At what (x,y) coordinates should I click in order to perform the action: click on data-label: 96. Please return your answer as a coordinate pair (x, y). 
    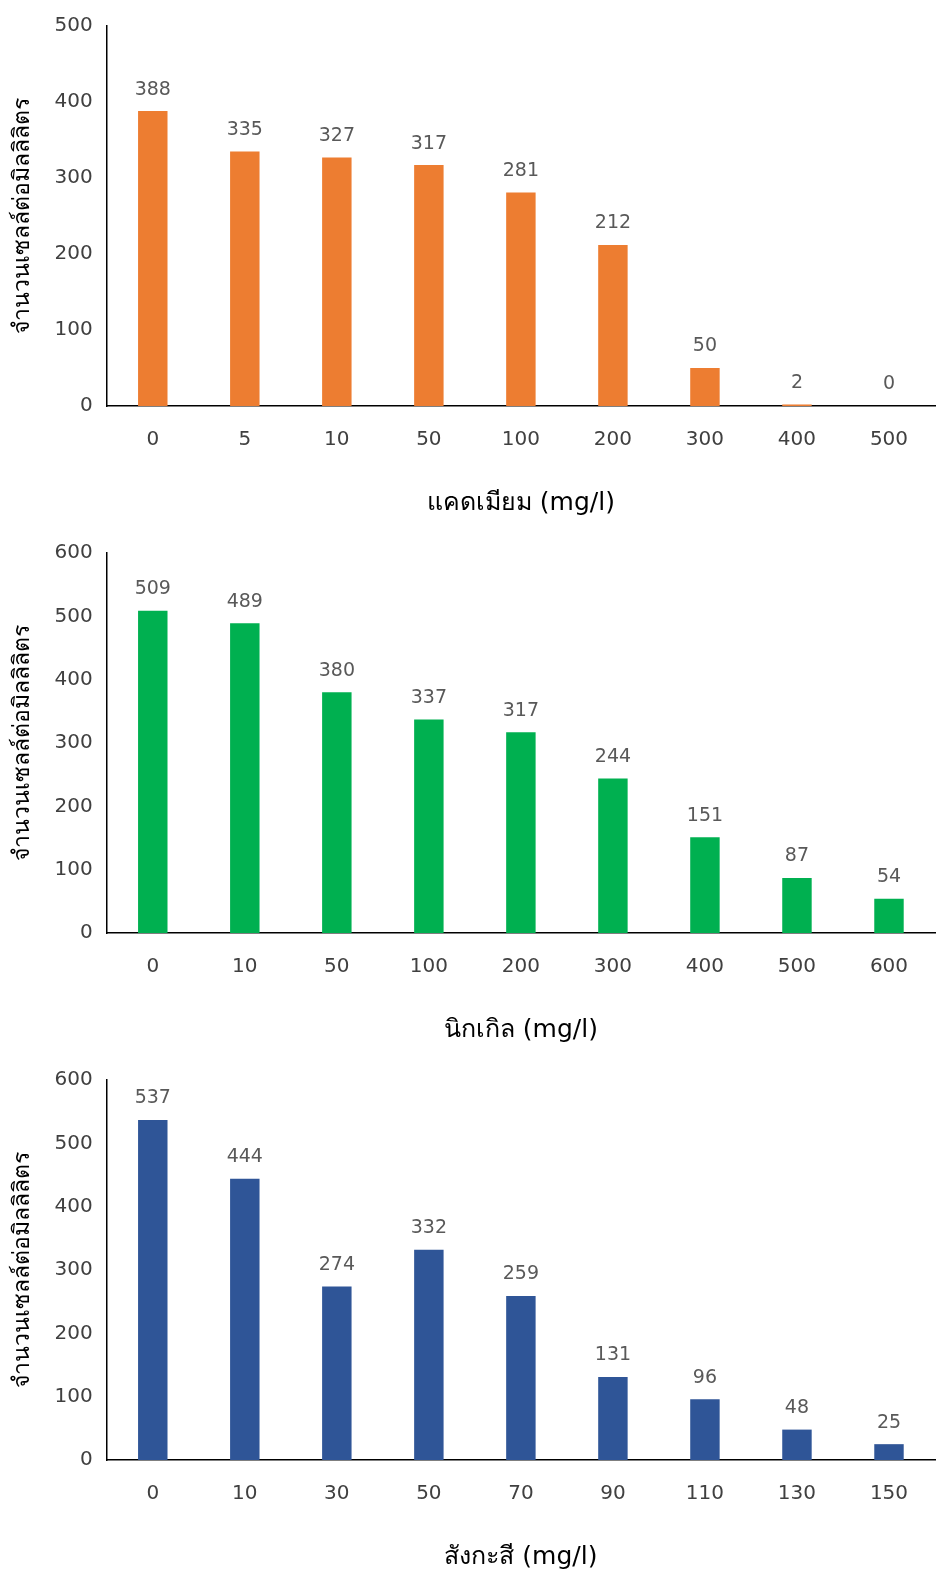
    Looking at the image, I should click on (705, 1375).